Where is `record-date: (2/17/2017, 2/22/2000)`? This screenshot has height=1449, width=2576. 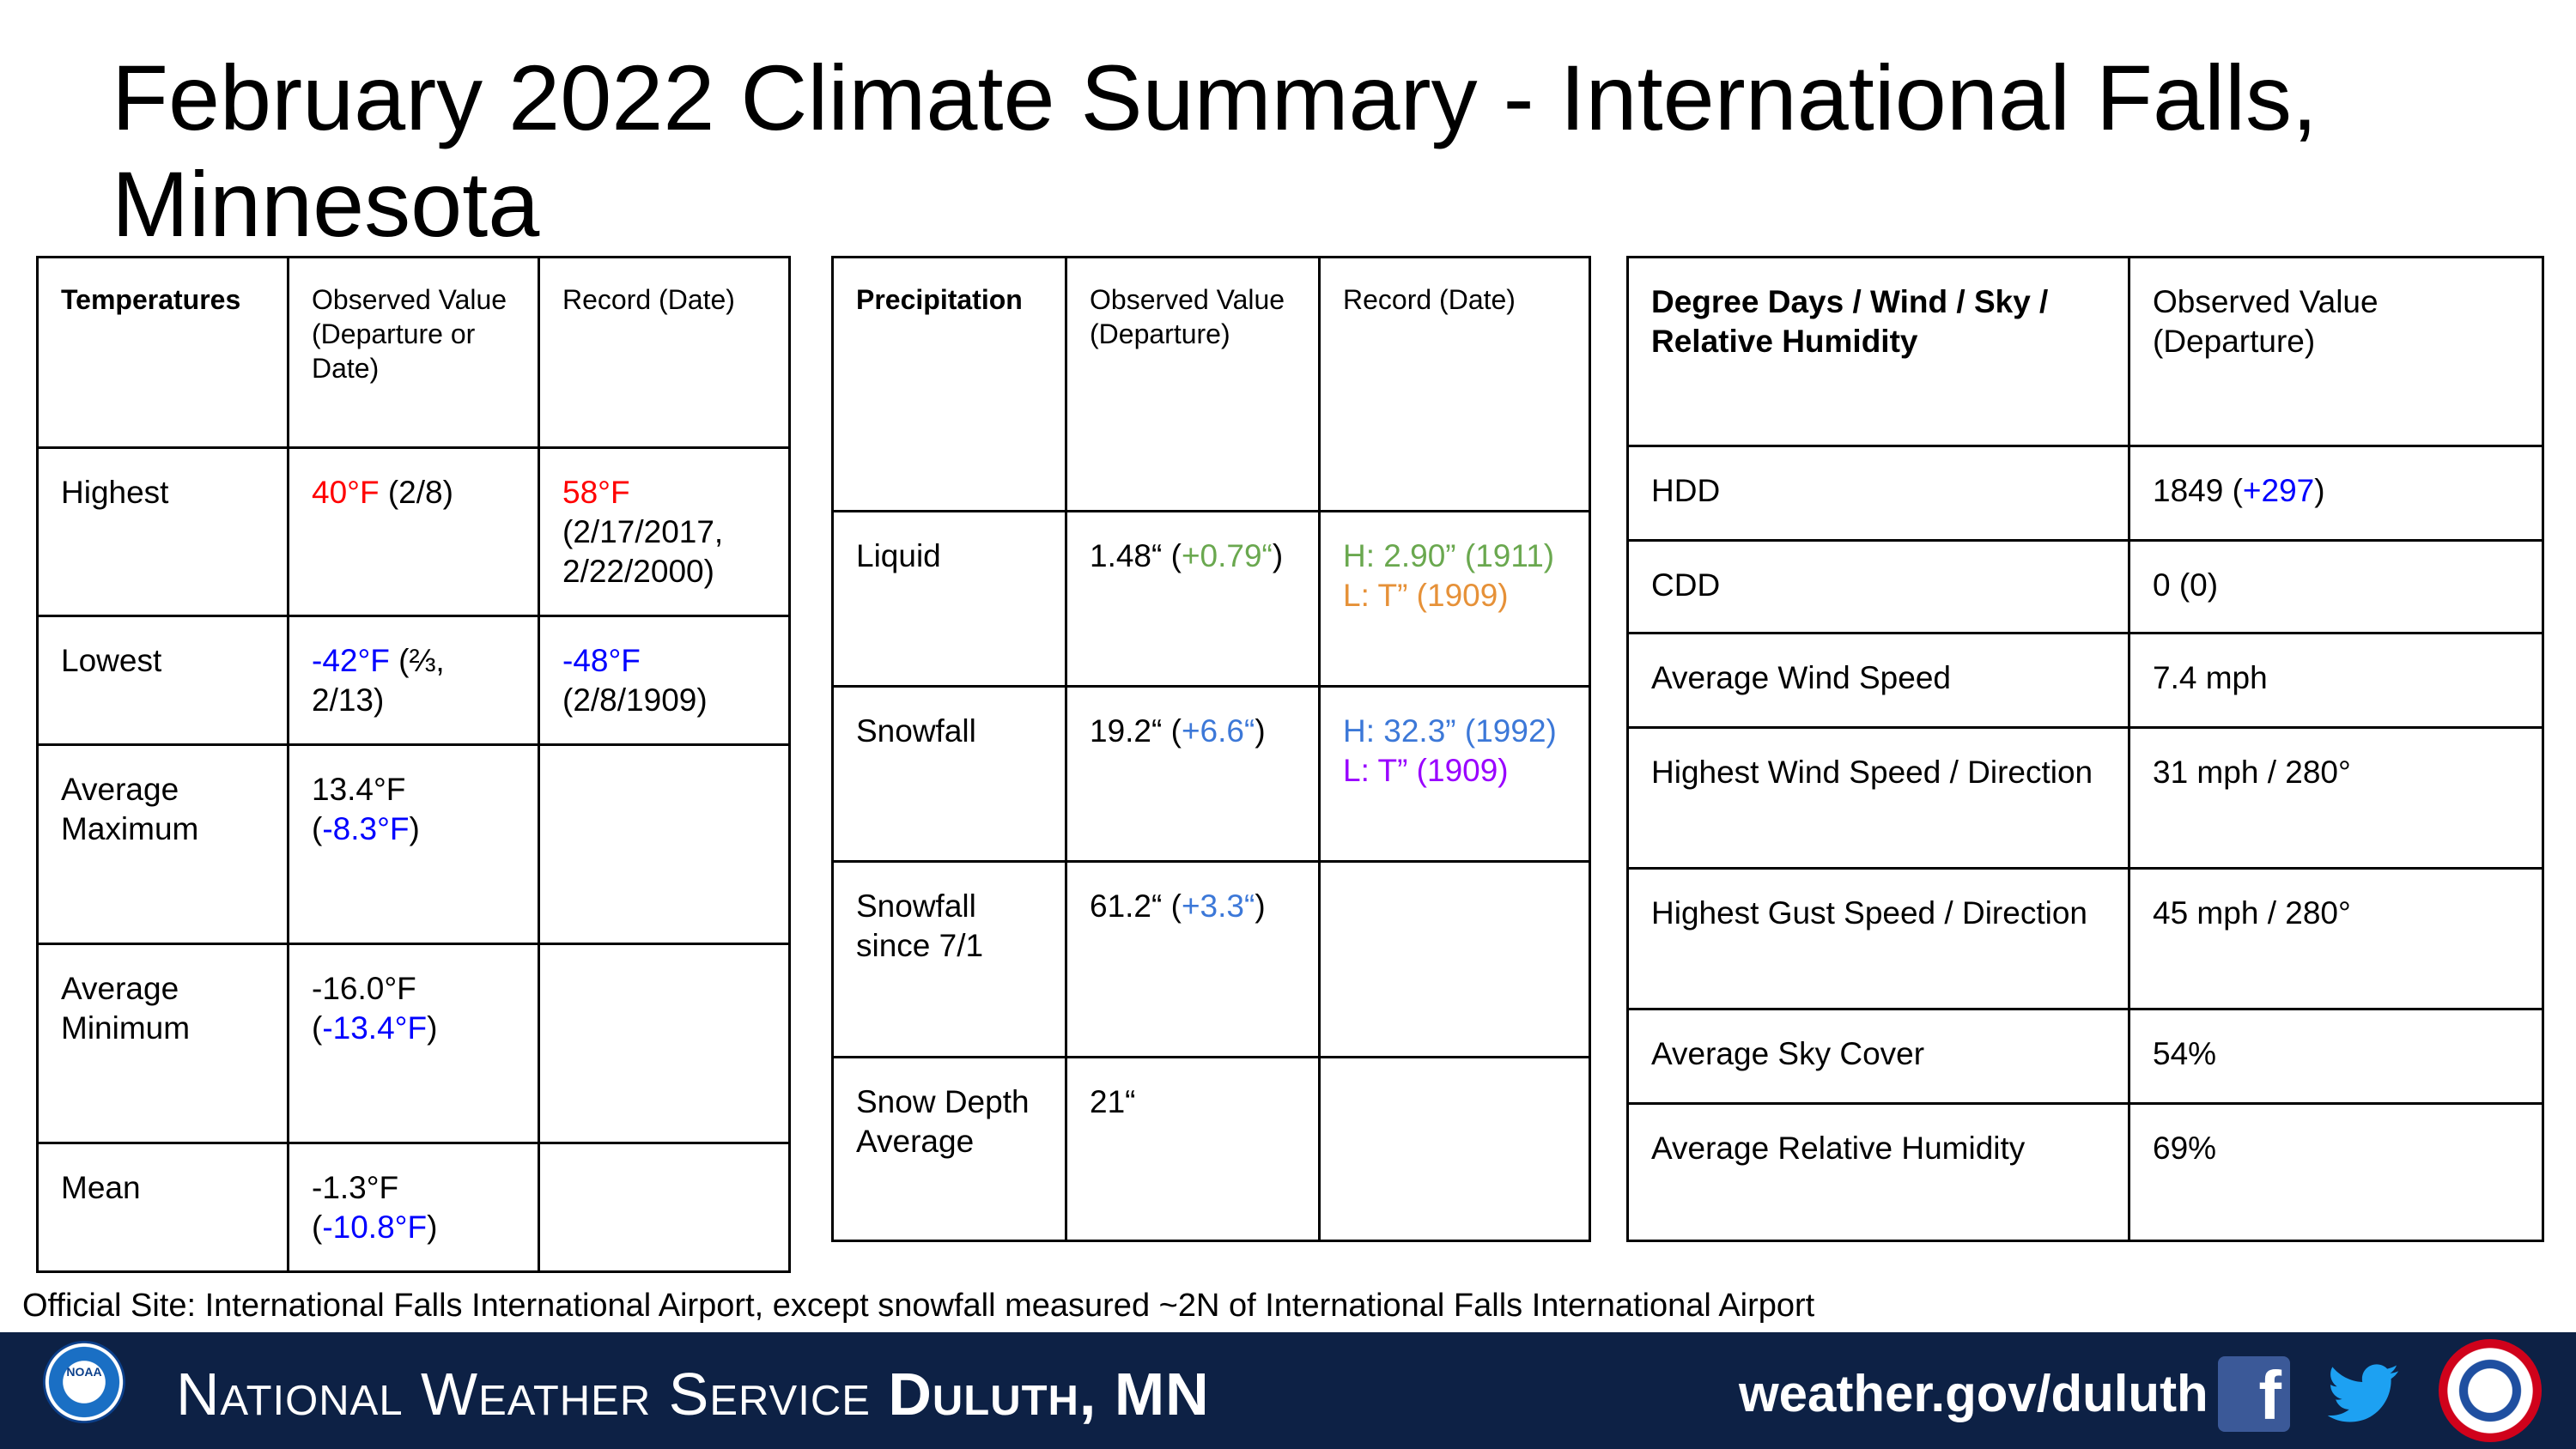
record-date: (2/17/2017, 2/22/2000) is located at coordinates (643, 551).